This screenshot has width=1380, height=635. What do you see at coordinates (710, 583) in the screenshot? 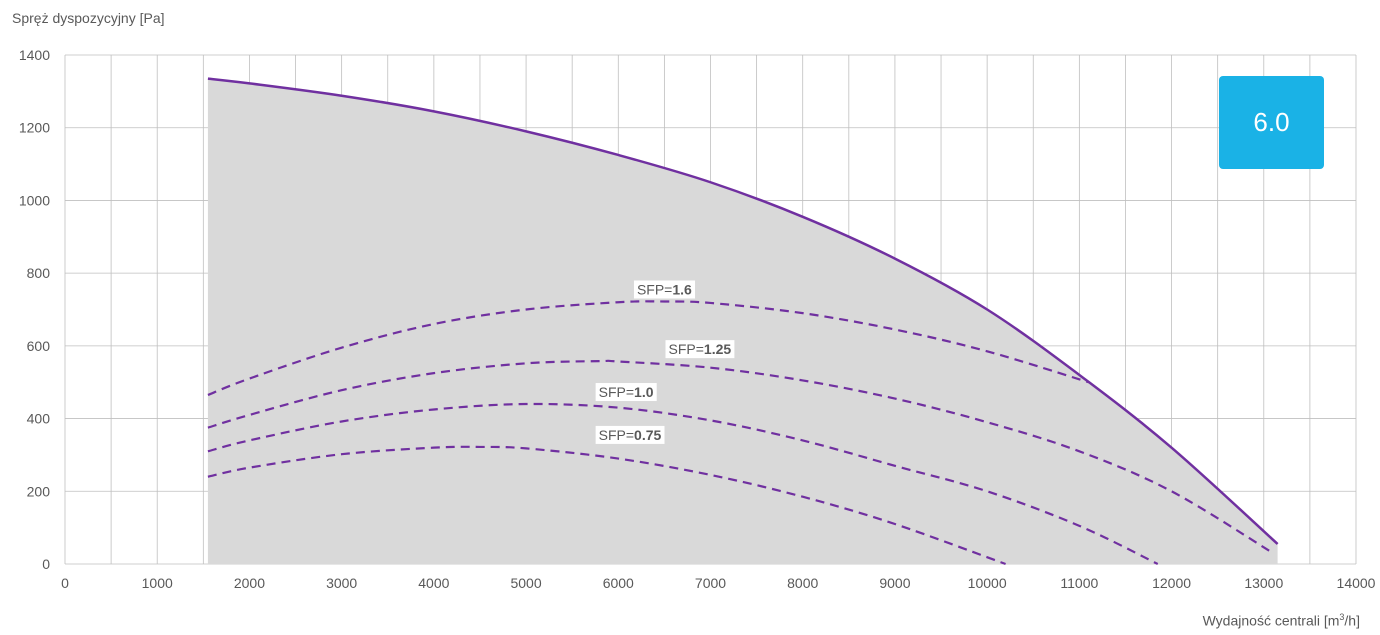
I see `x-tick-label: 7000` at bounding box center [710, 583].